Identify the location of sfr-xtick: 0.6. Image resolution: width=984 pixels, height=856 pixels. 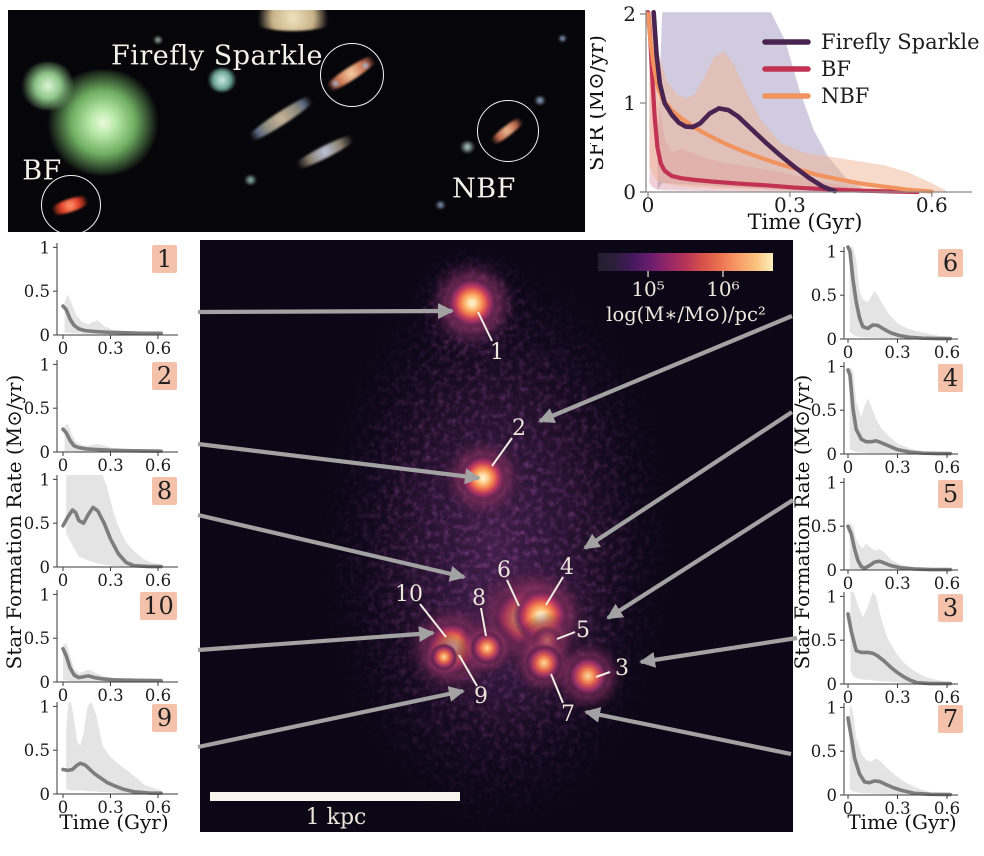
(932, 205).